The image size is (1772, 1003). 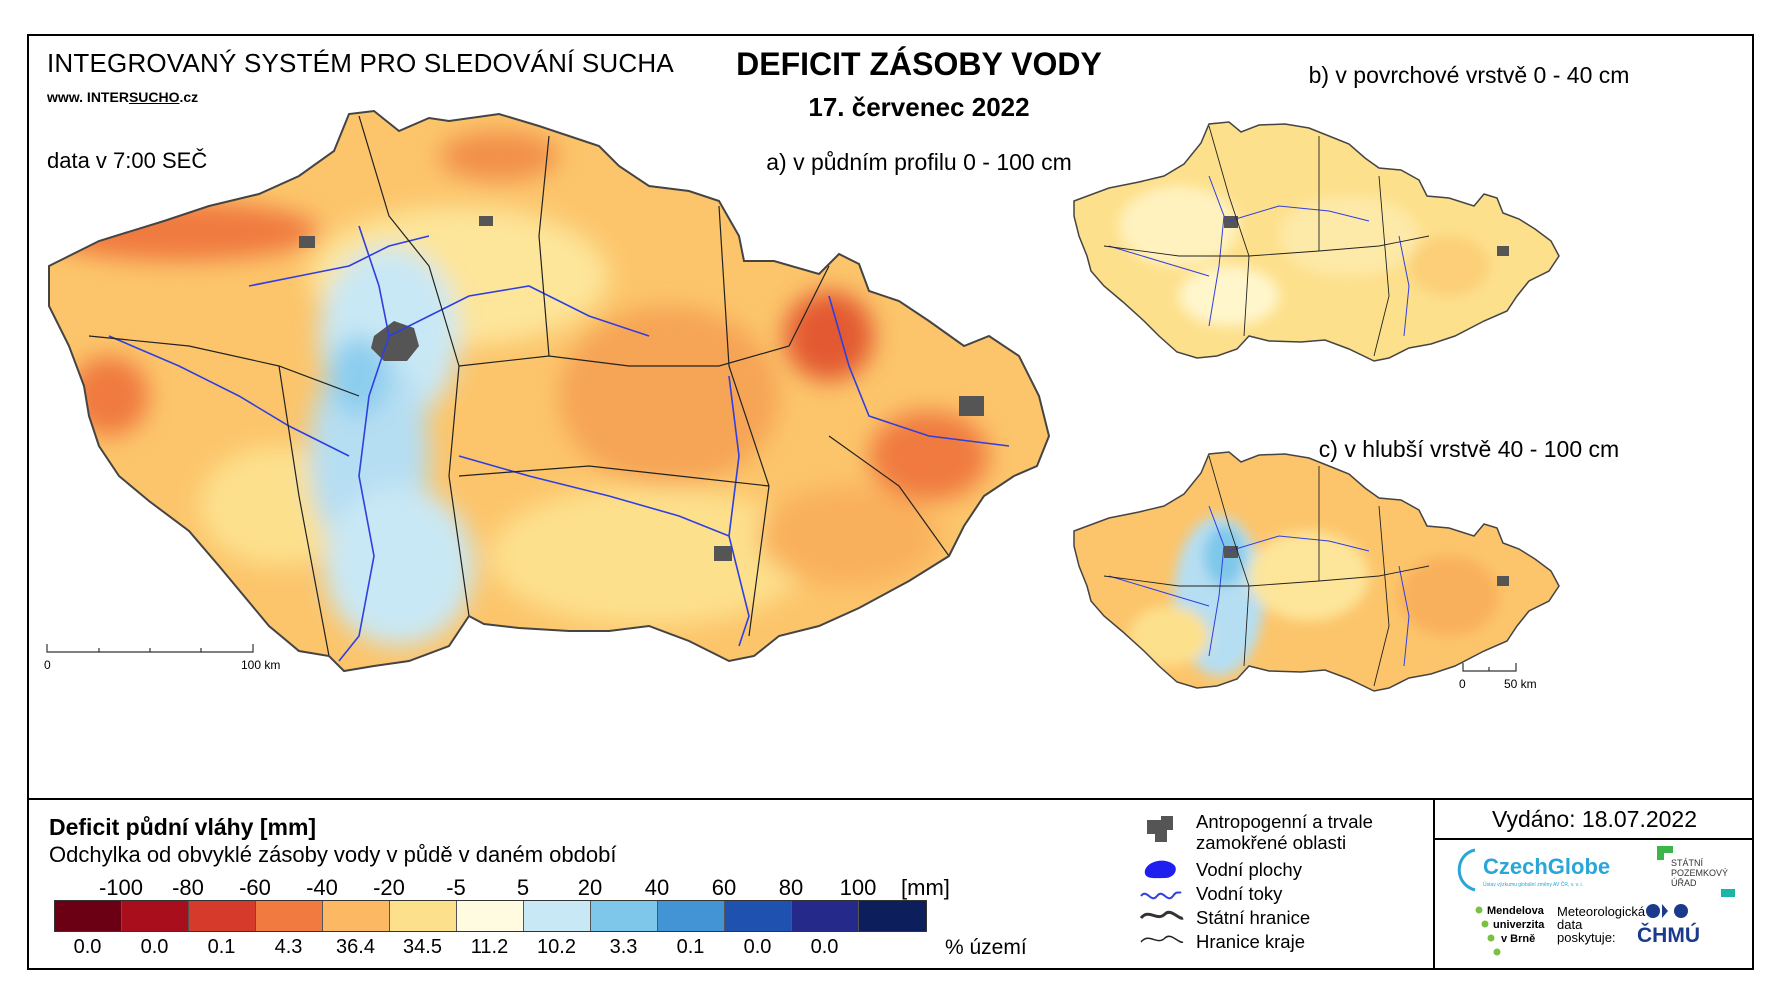 I want to click on svg-text: data, so click(x=1570, y=924).